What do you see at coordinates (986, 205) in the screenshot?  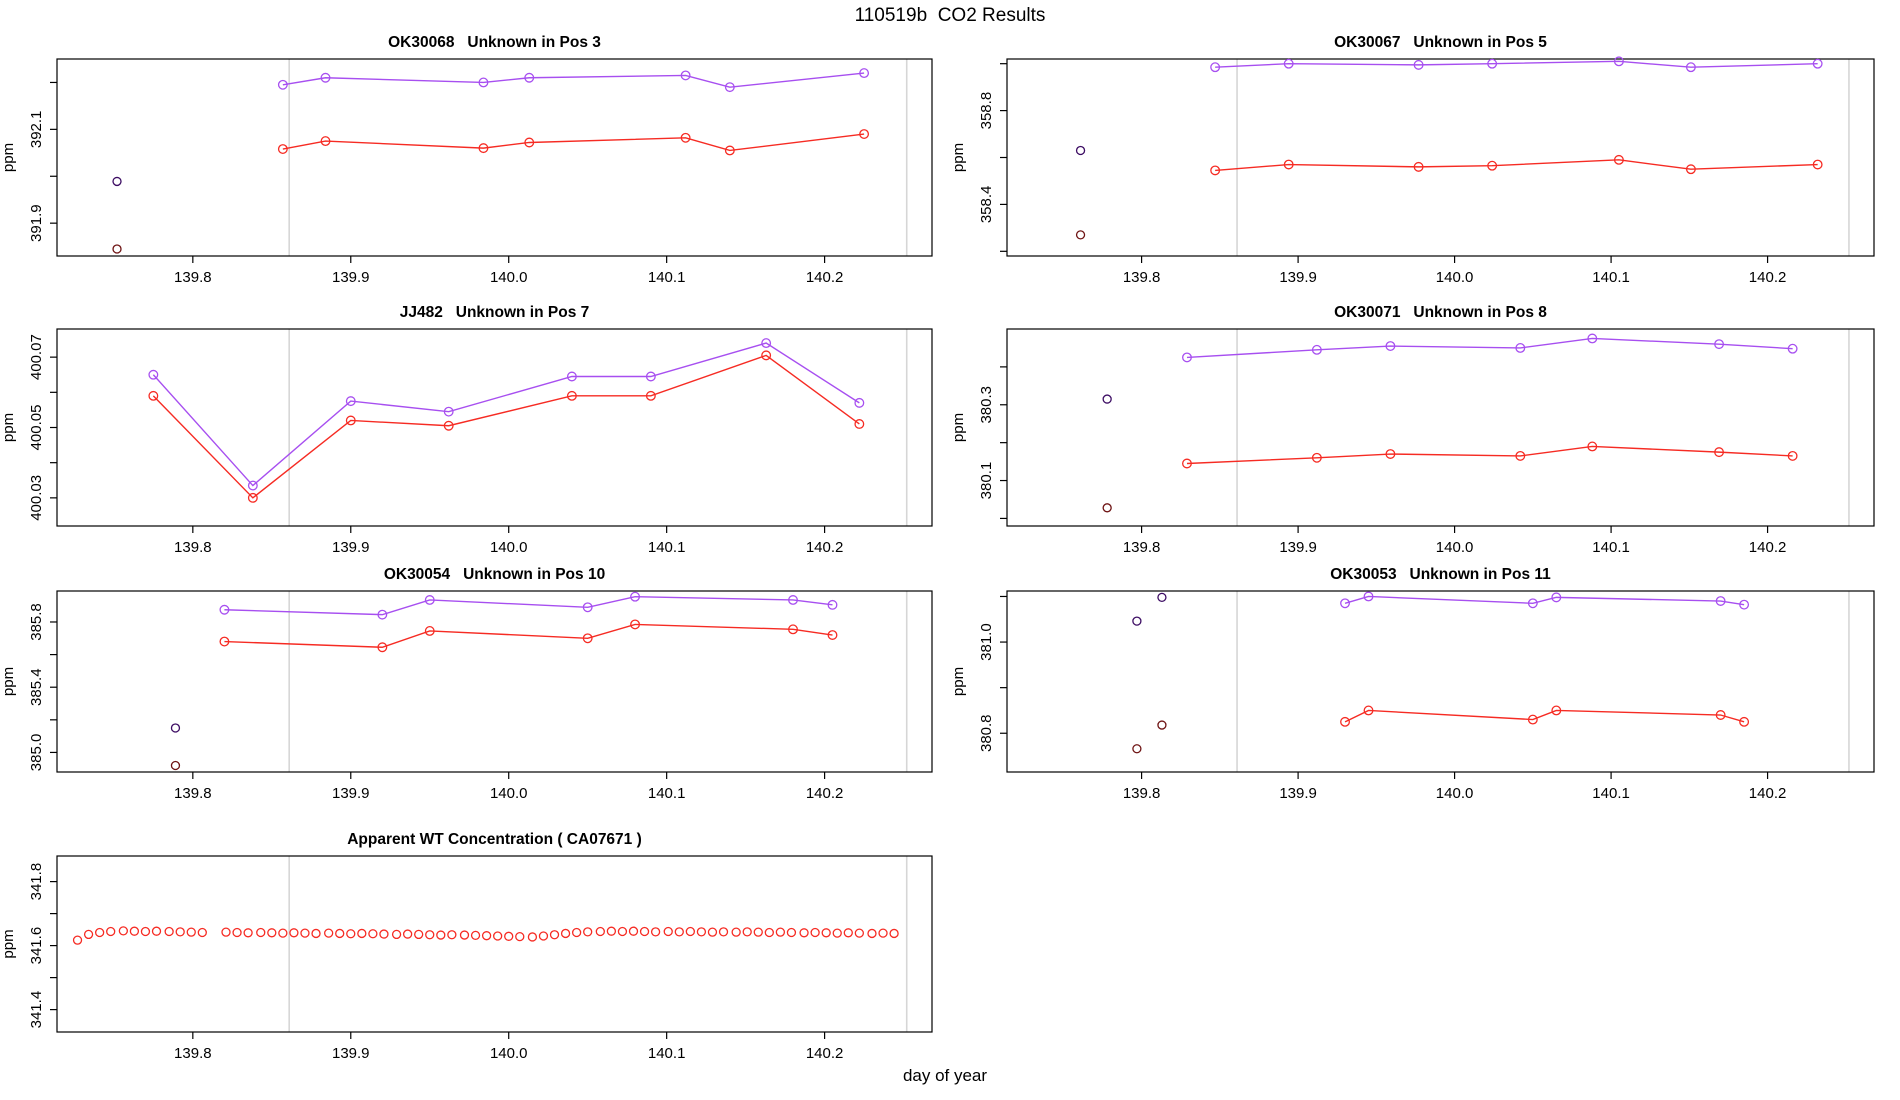 I see `y-tick-label: 358.4` at bounding box center [986, 205].